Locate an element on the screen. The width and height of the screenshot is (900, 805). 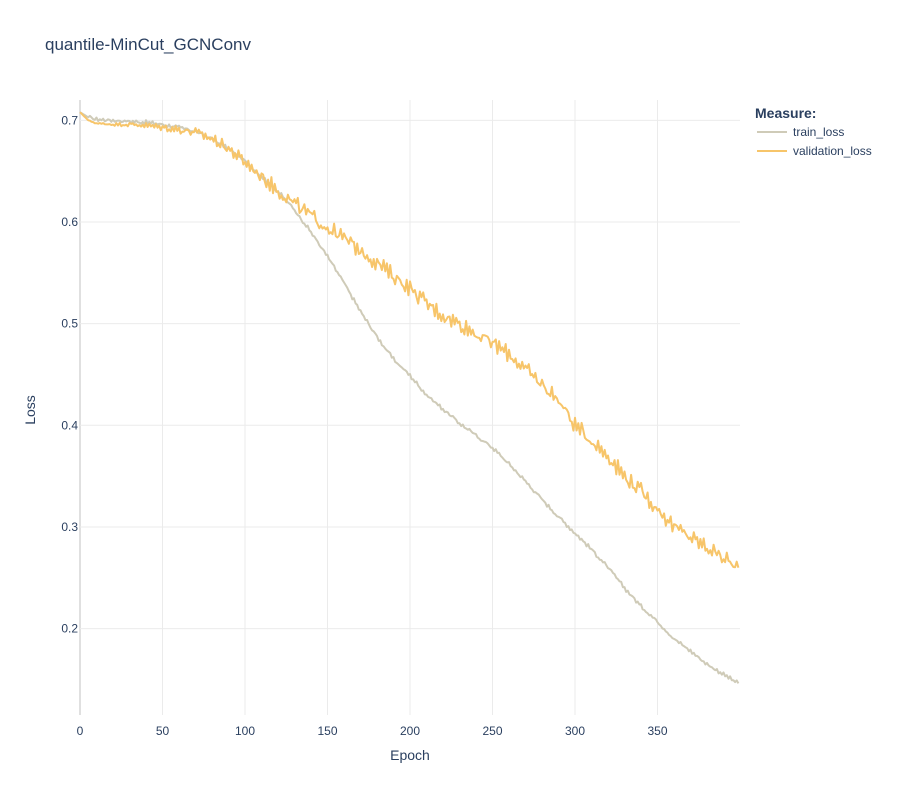
legend: Measure: train_loss validation_loss is located at coordinates (813, 131).